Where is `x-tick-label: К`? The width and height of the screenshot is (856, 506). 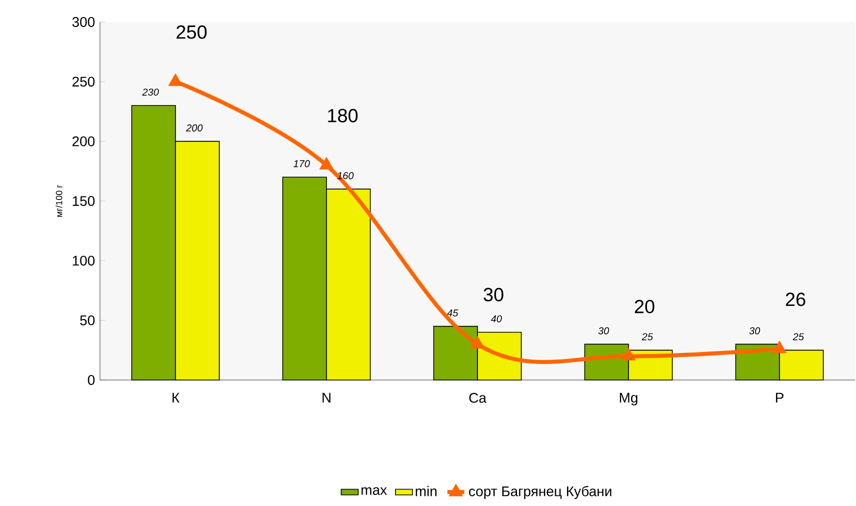 x-tick-label: К is located at coordinates (176, 397).